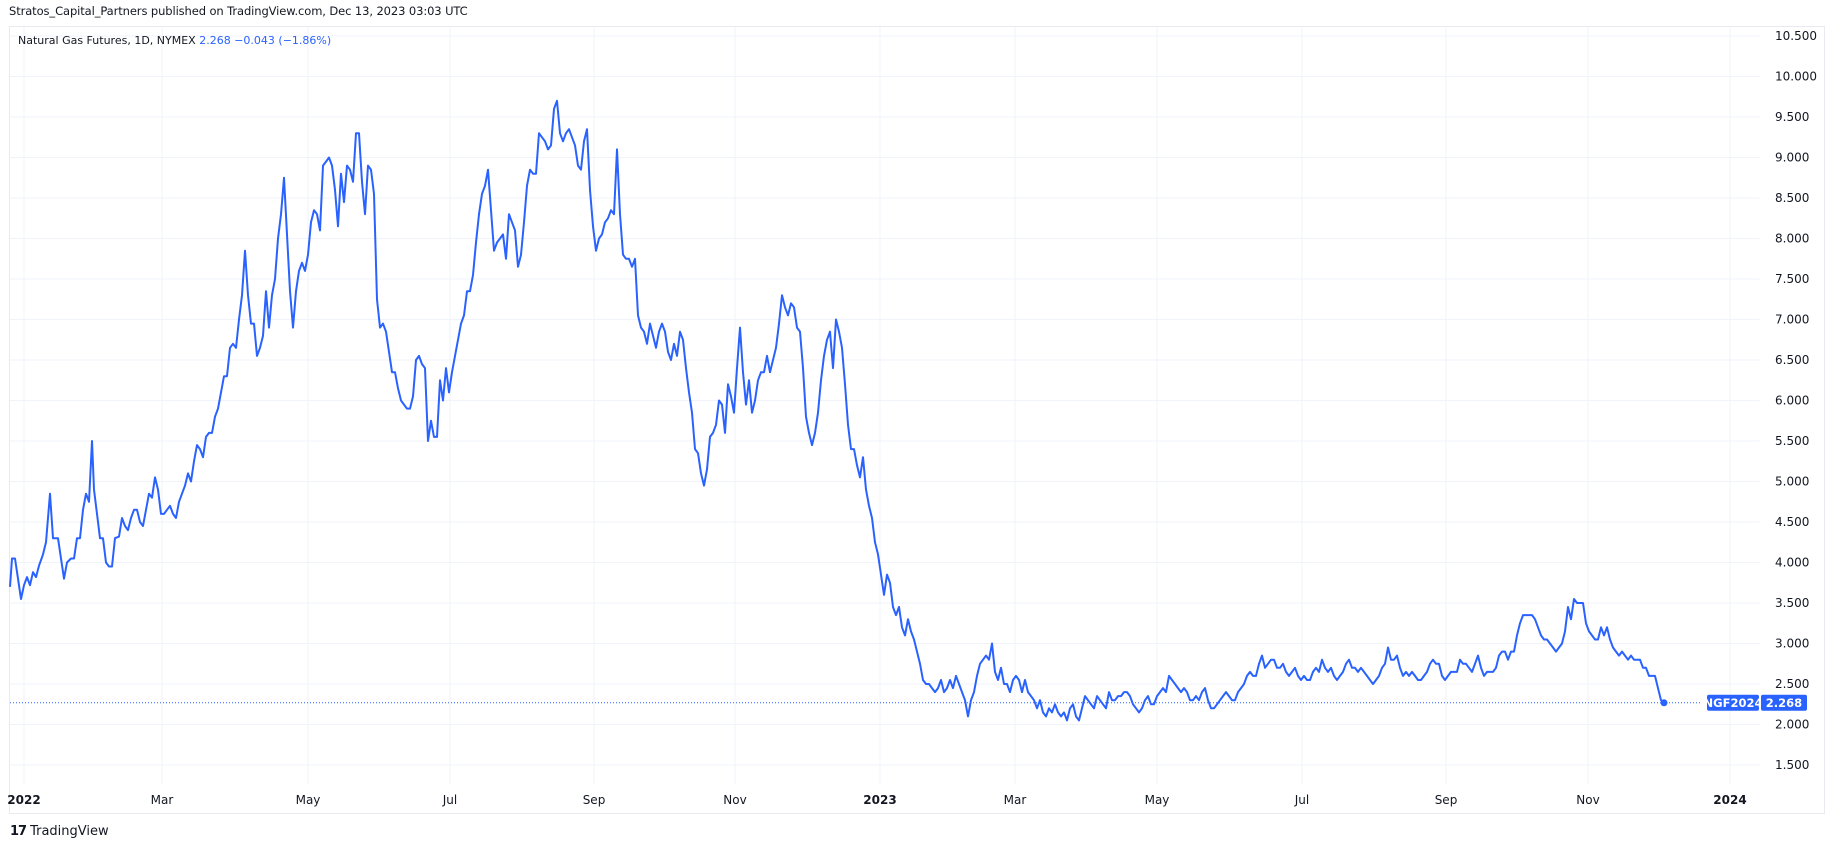 This screenshot has height=849, width=1835. I want to click on ticker-tag-bg, so click(1733, 702).